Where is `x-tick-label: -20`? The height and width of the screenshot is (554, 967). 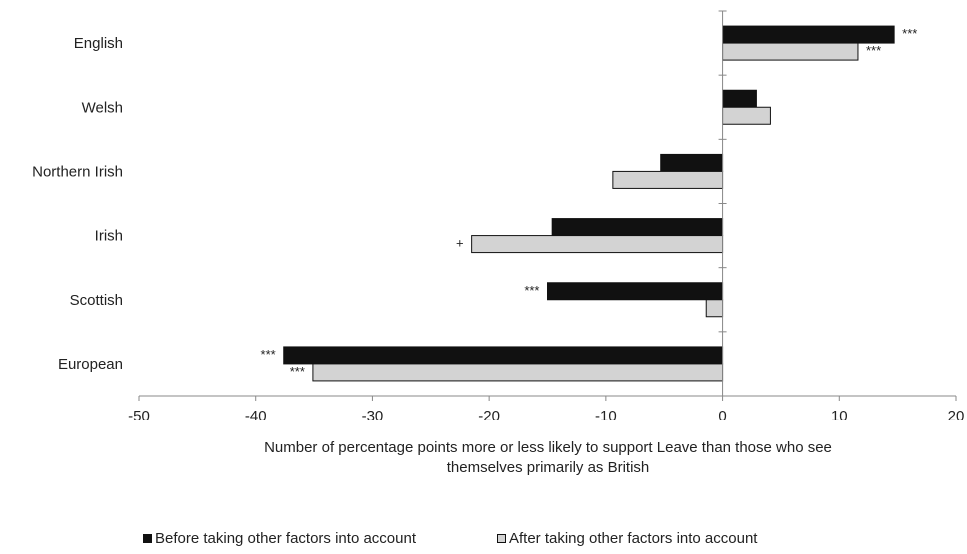
x-tick-label: -20 is located at coordinates (489, 414).